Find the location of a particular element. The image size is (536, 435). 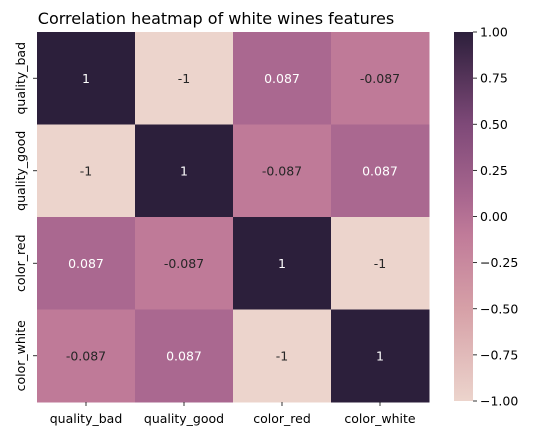

cell-label-r2-c3: -1 is located at coordinates (380, 263).